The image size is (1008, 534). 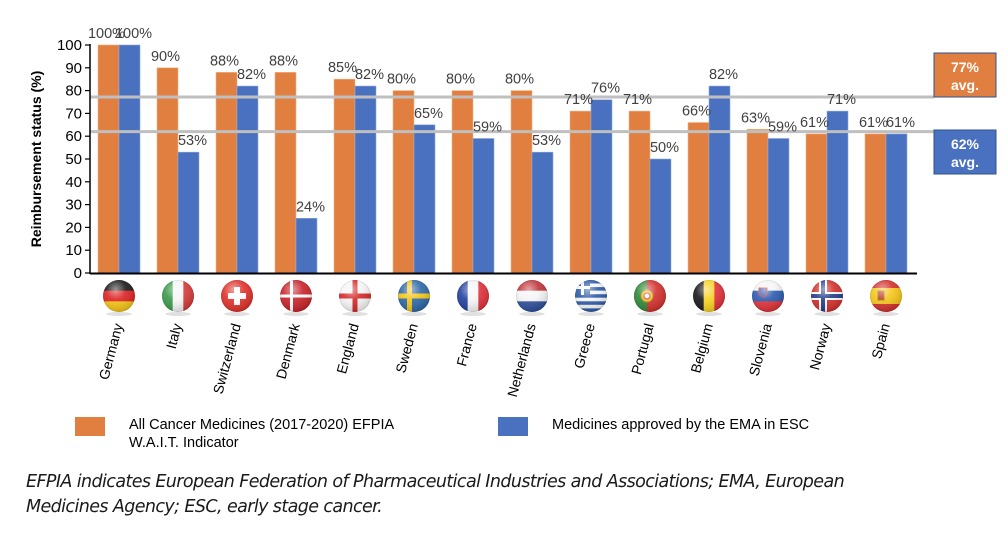 I want to click on bar-slovenia-ema-esc, so click(x=778, y=206).